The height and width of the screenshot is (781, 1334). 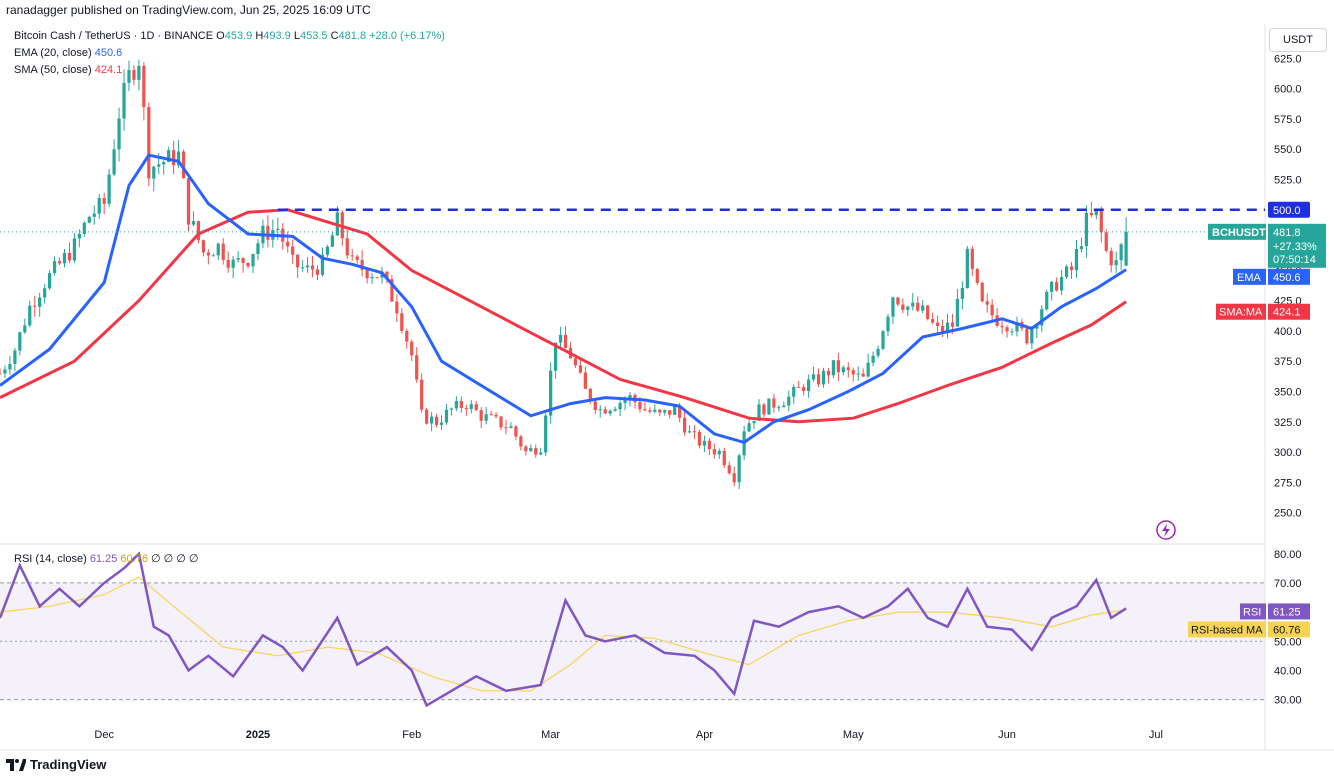 I want to click on ema-tag-name-bg, so click(x=1249, y=276).